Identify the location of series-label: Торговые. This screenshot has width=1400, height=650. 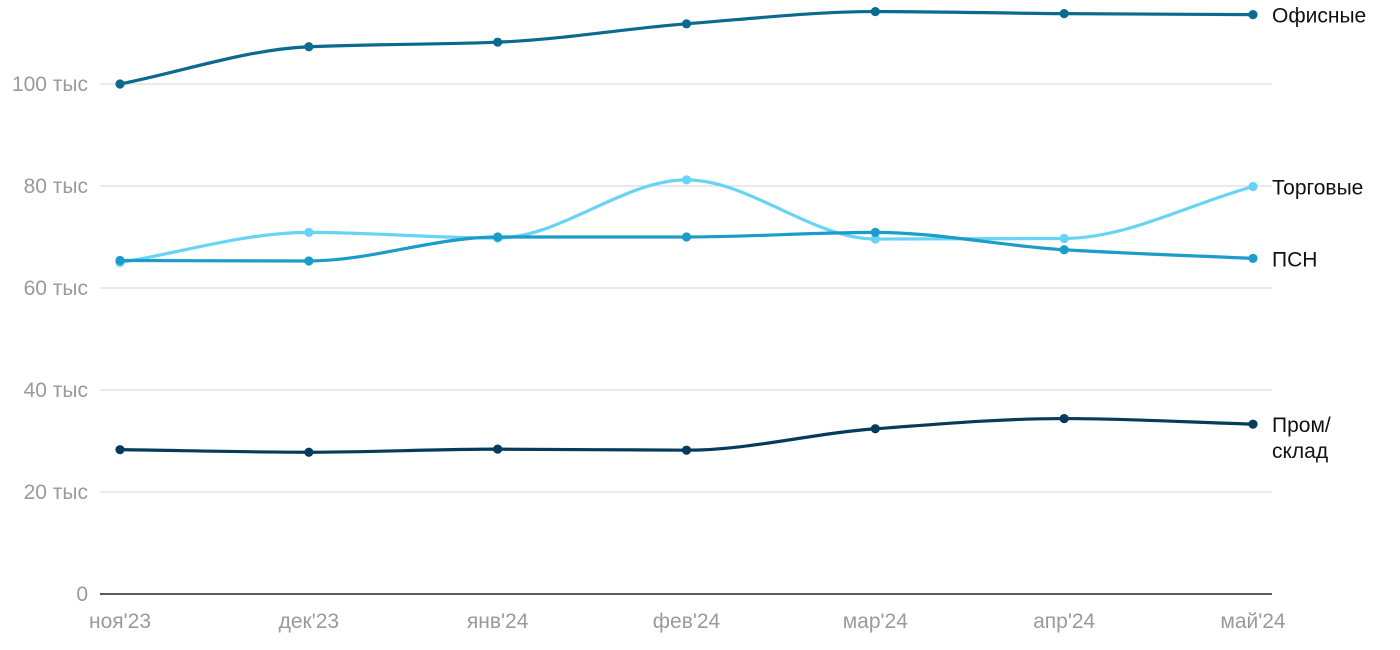
(1317, 188).